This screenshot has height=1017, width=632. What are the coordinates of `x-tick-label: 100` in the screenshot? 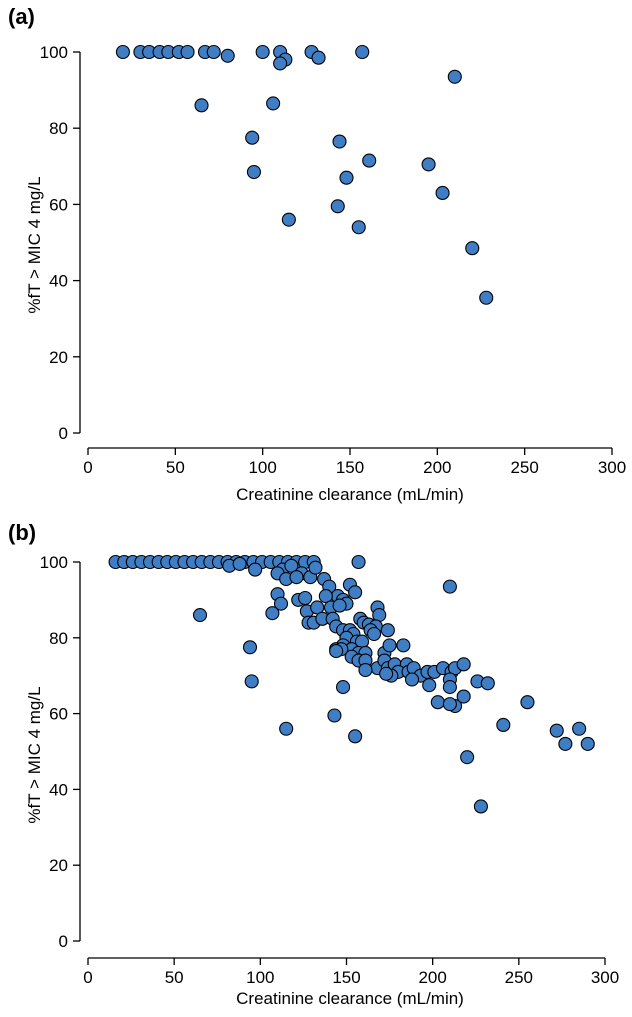 It's located at (260, 977).